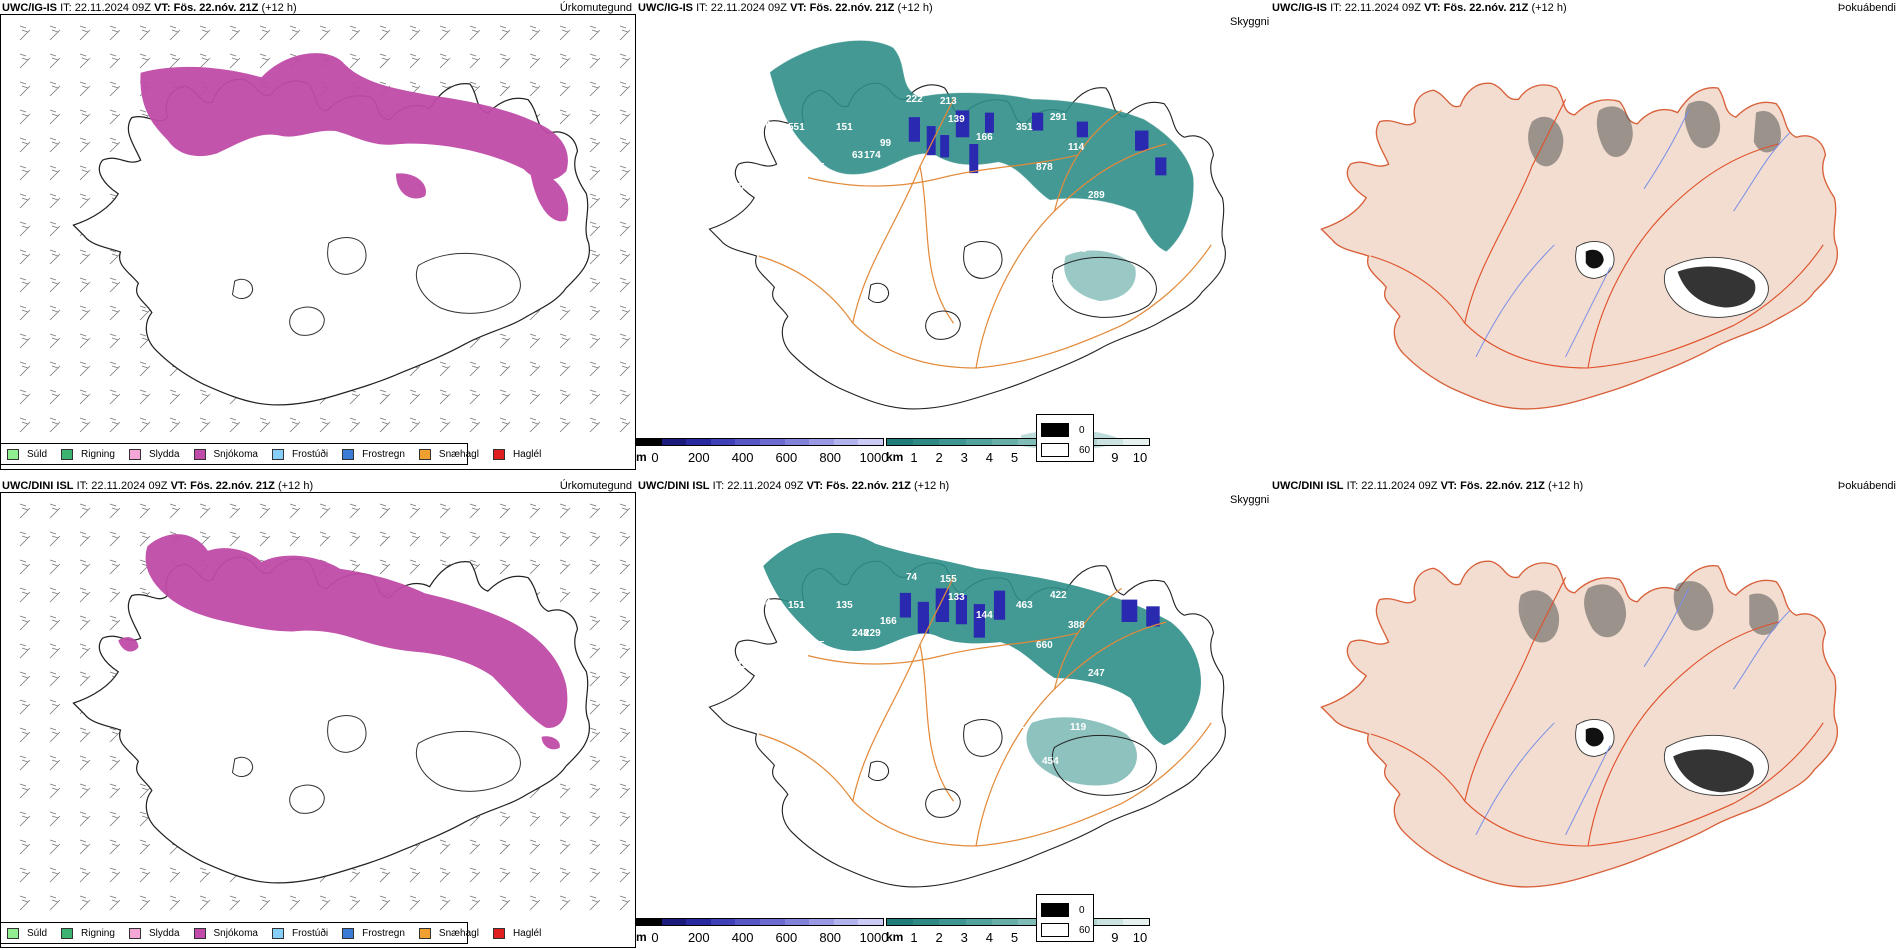 The width and height of the screenshot is (1900, 950). What do you see at coordinates (984, 777) in the screenshot?
I see `cloud-base-label: 318` at bounding box center [984, 777].